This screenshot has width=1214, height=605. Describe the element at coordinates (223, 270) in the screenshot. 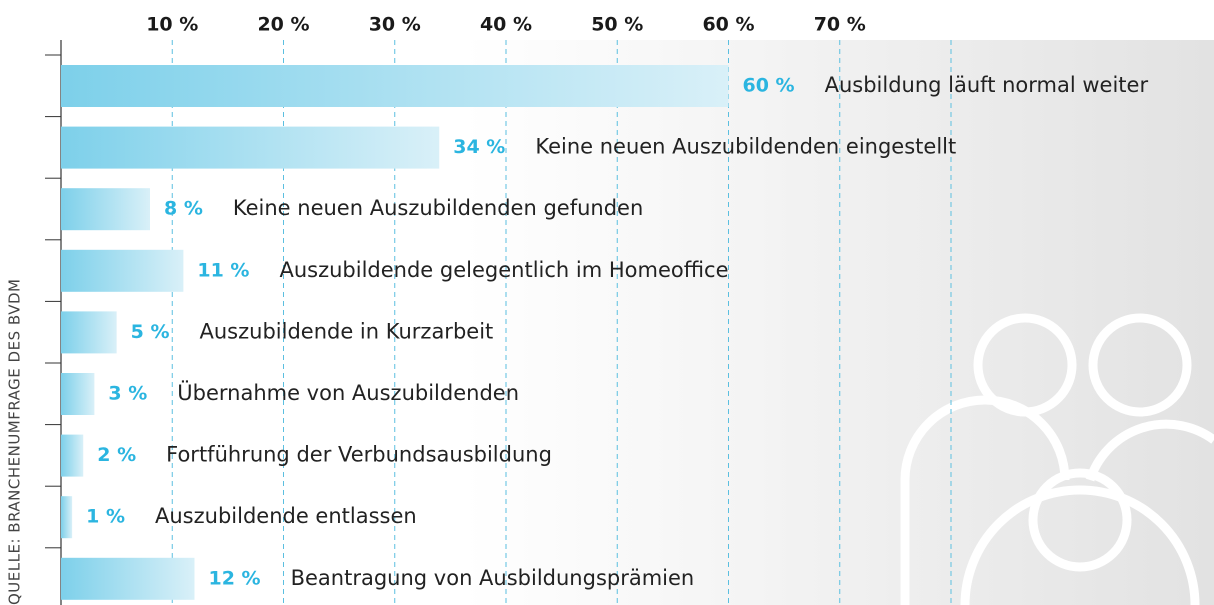

I see `value-label: 11 %` at that location.